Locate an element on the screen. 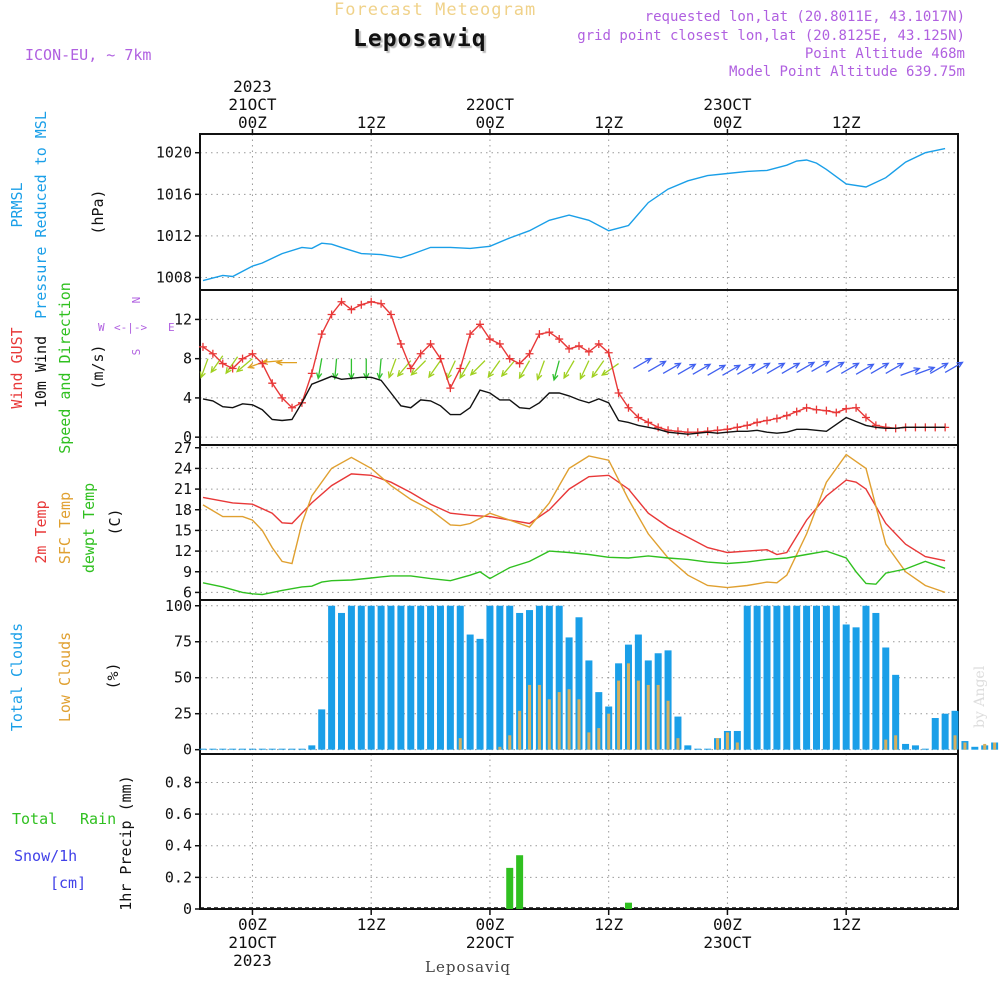  panel-pressure: 1008 1012 1016 1020 is located at coordinates (557, 212).